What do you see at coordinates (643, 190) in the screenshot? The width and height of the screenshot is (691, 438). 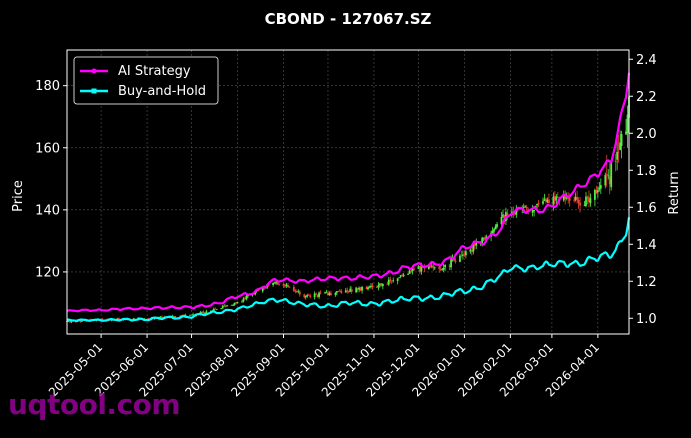 I see `y-axis-right: 1.0 1.2 1.4 1.6 1.8 2.0 2.2 2.4` at bounding box center [643, 190].